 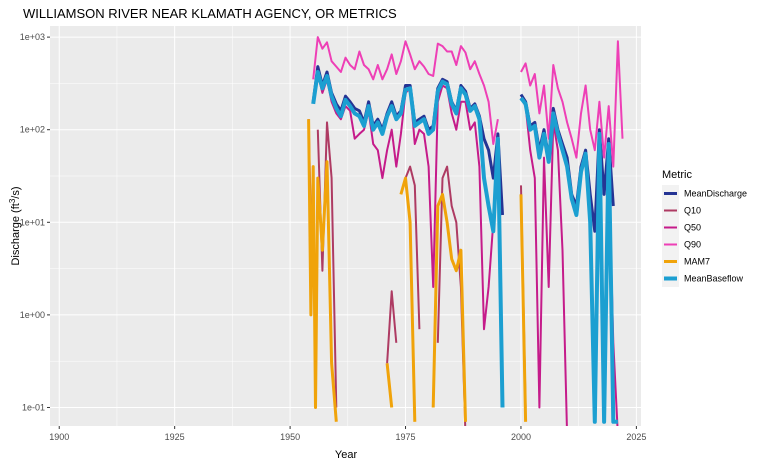 I want to click on legend-label-meanbaseflow: MeanBaseflow, so click(x=714, y=279).